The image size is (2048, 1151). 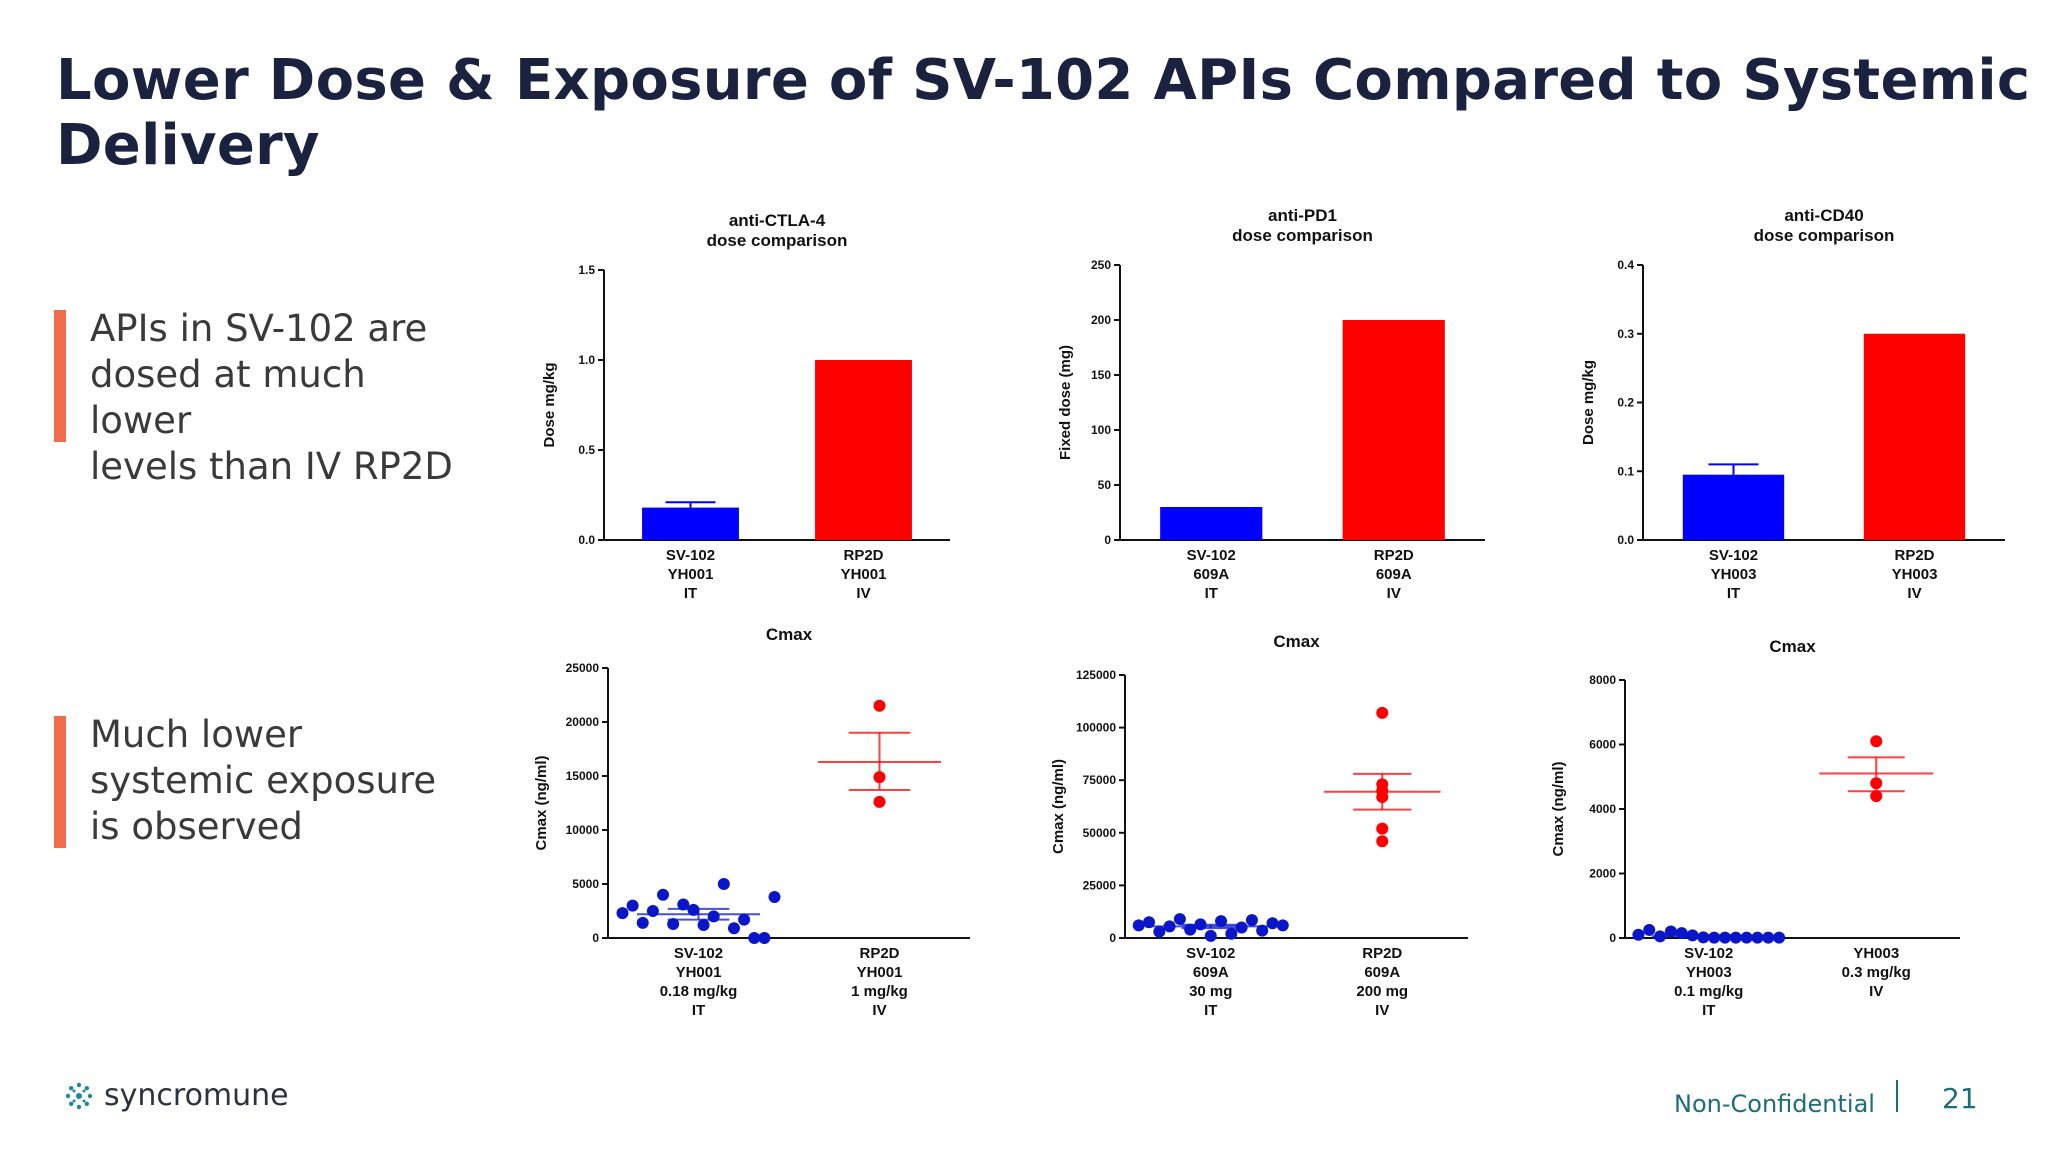 I want to click on y-tick-label: 8000, so click(x=1602, y=680).